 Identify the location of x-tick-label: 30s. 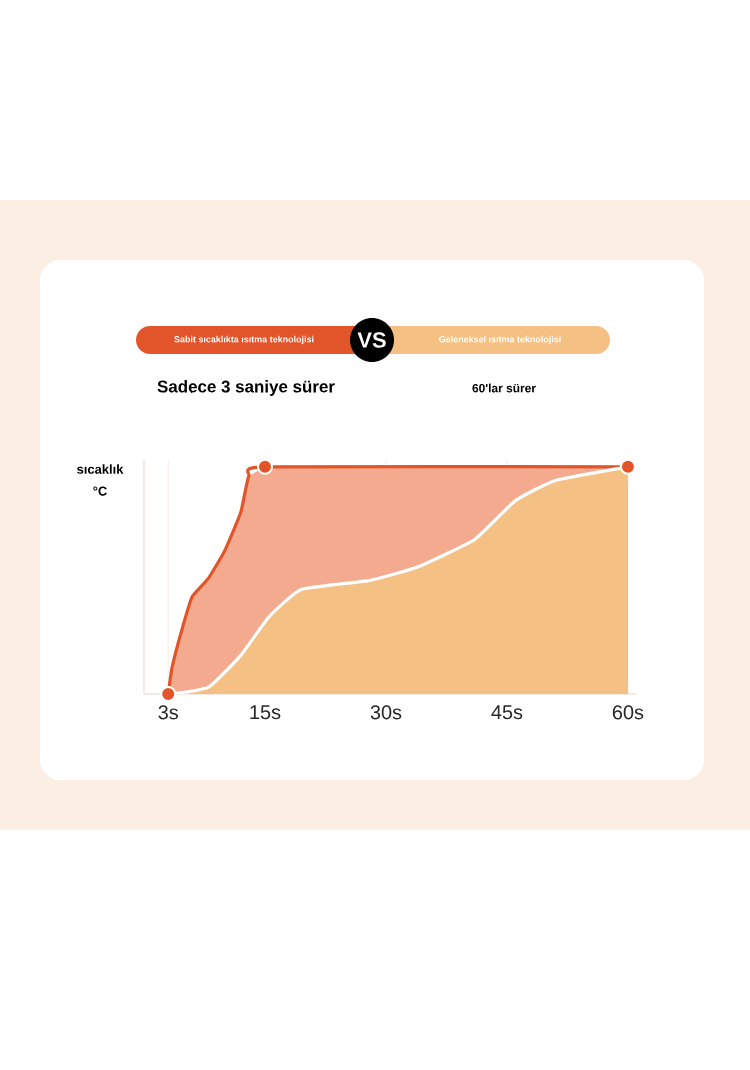
(386, 712).